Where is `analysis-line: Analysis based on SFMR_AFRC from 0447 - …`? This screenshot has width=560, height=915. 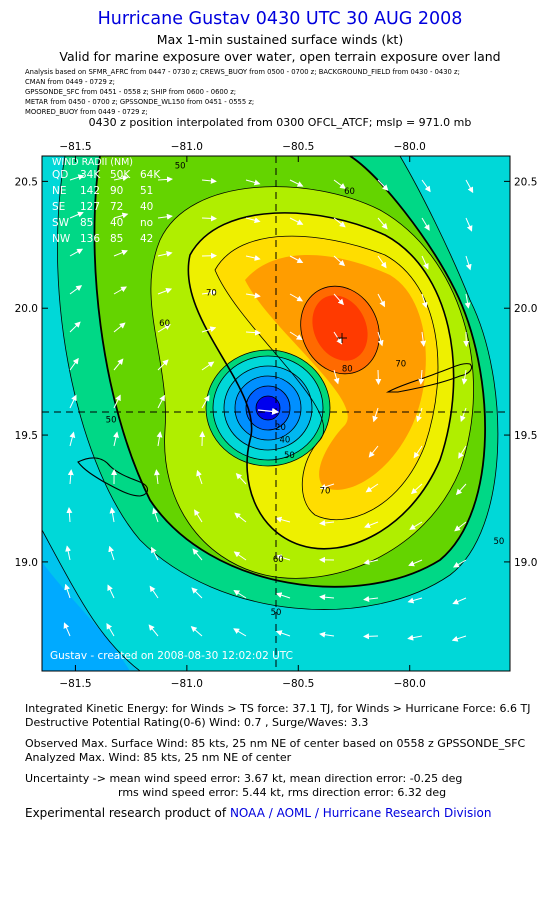
analysis-line: Analysis based on SFMR_AFRC from 0447 - … is located at coordinates (242, 72).